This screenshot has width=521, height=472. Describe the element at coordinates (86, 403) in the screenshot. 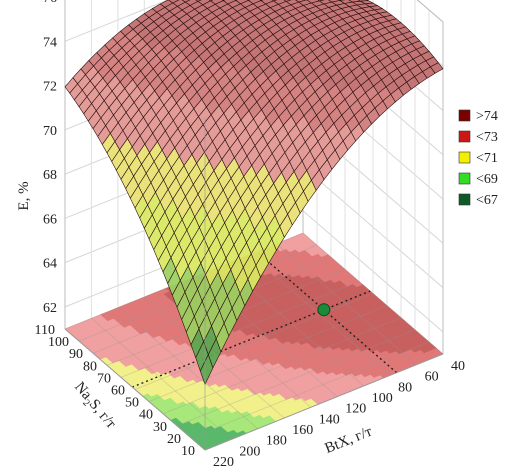

I see `na2s-title-sub: 2` at that location.